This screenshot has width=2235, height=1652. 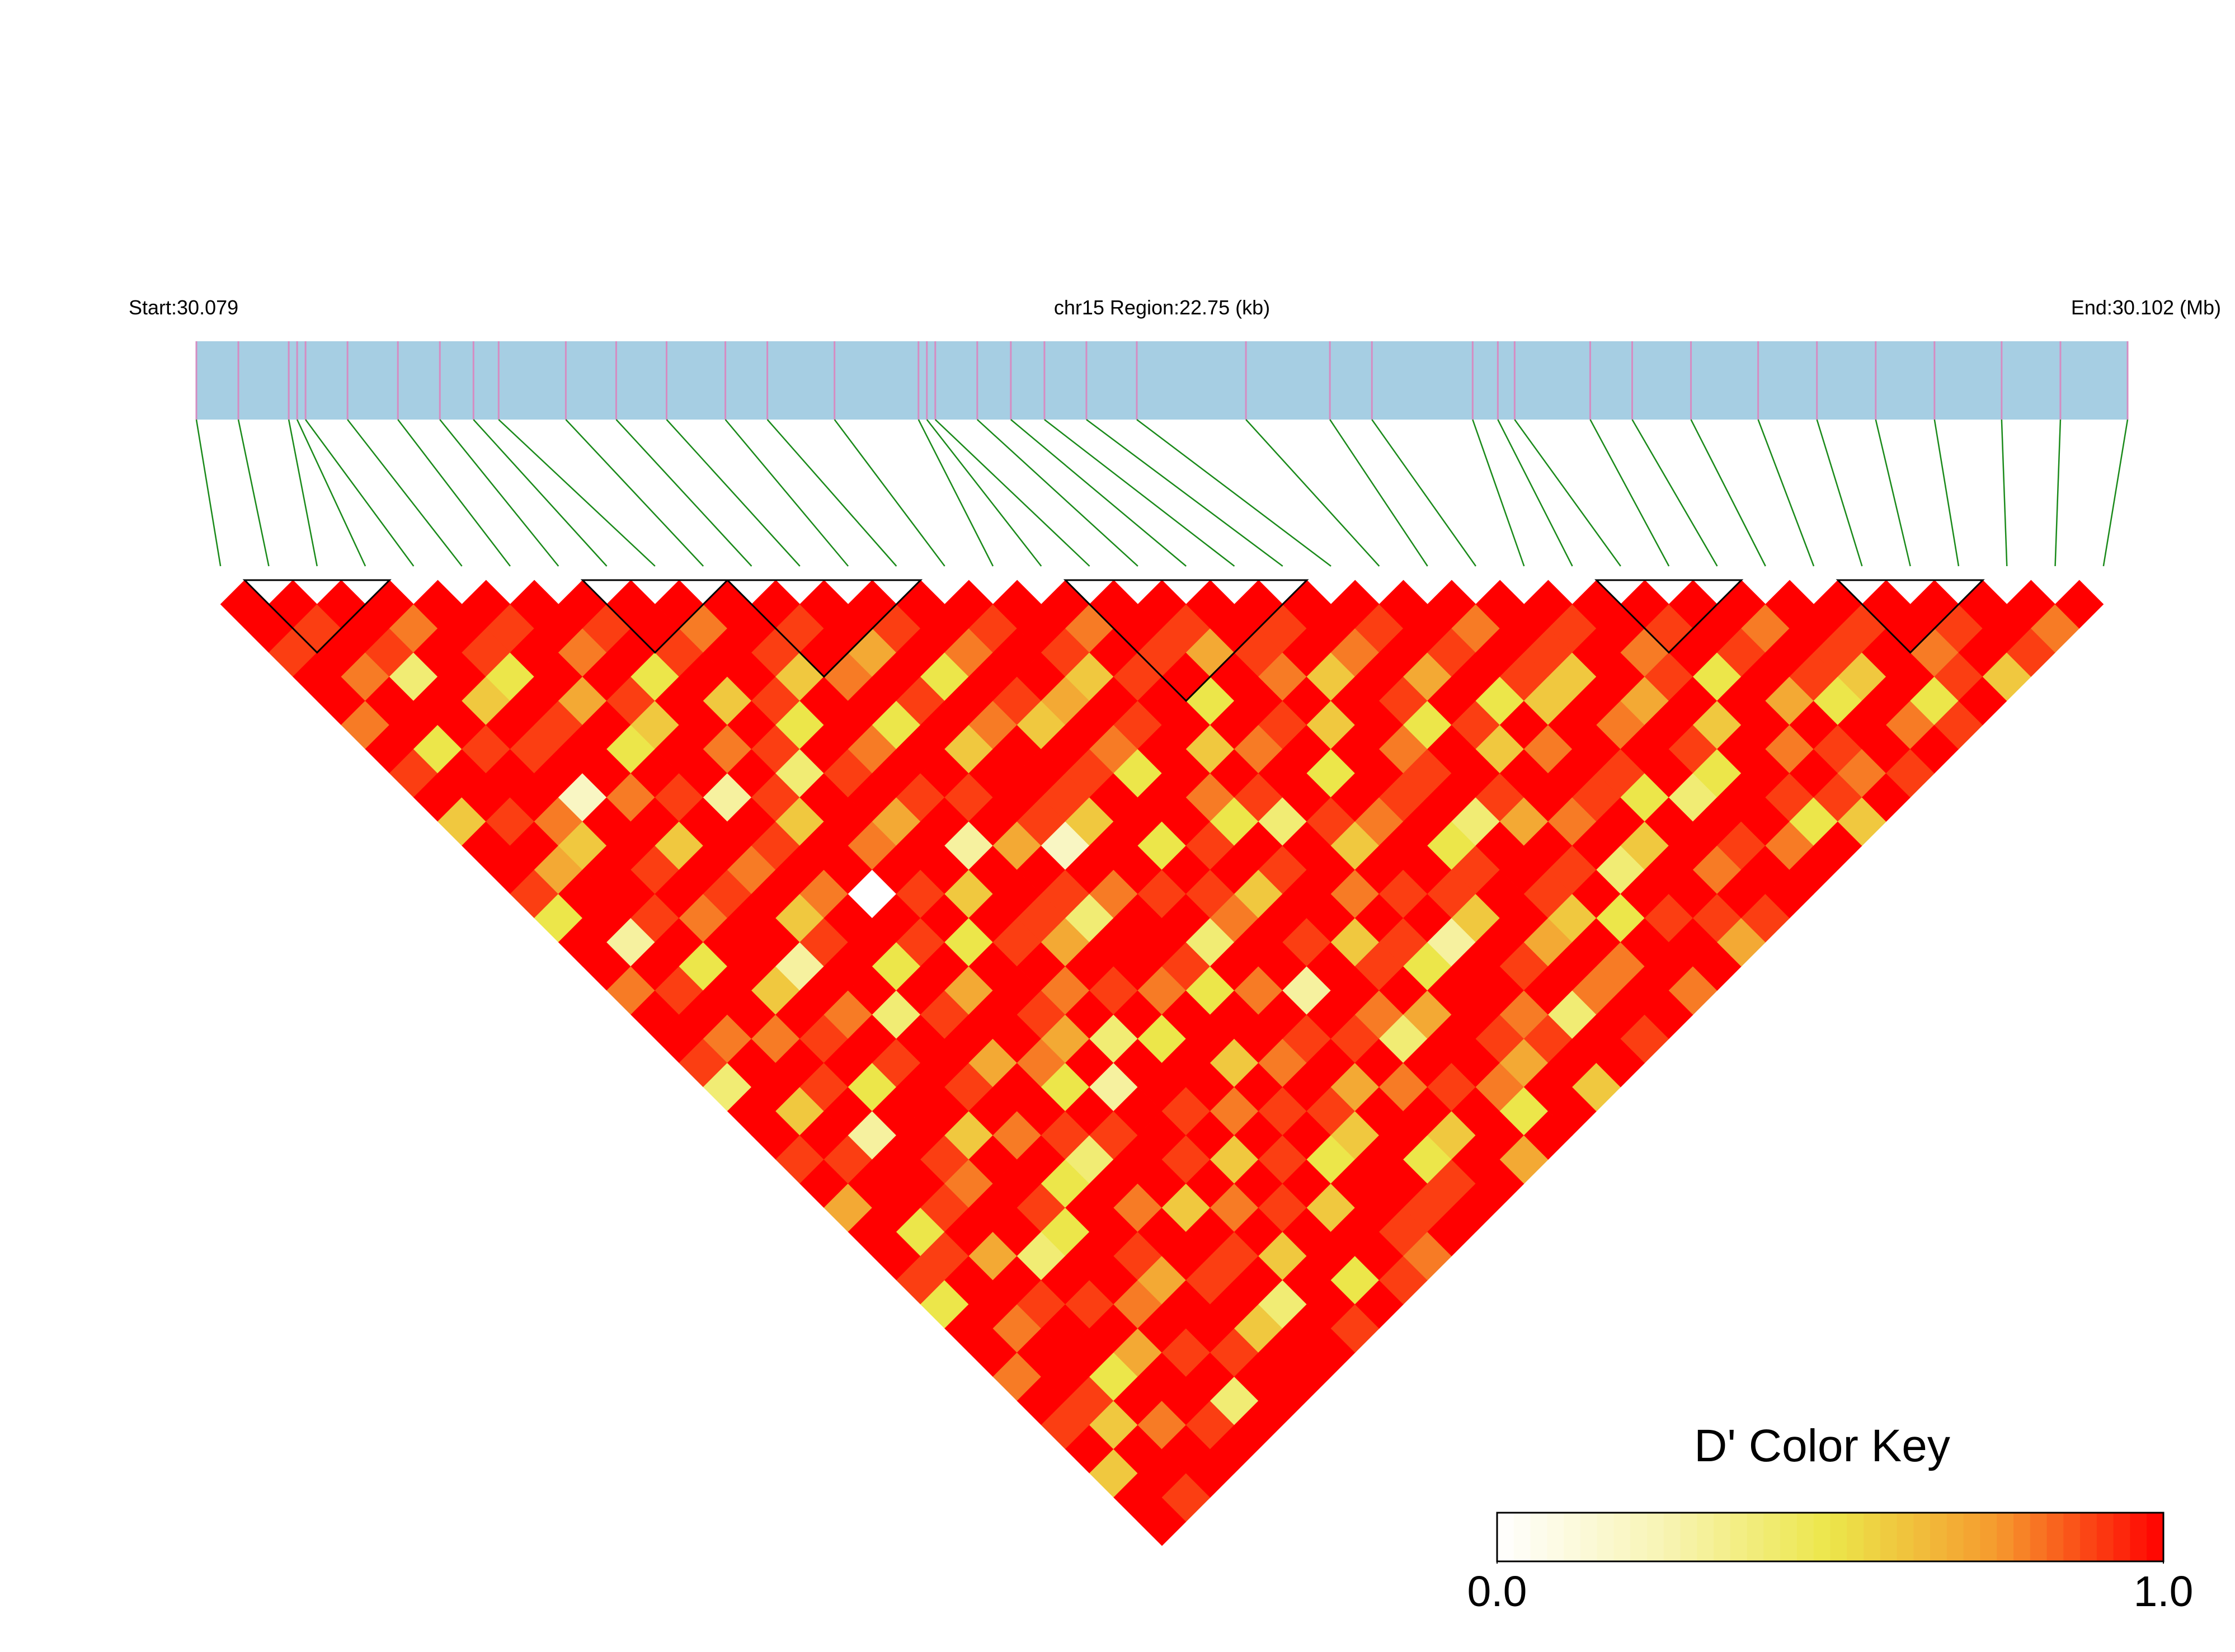 I want to click on key-tick-label: 0.0, so click(x=1497, y=1592).